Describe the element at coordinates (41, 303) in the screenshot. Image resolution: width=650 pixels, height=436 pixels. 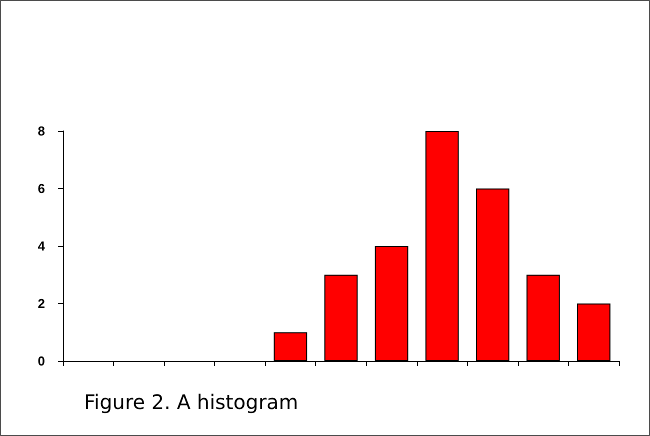
I see `y-tick-label: 2` at that location.